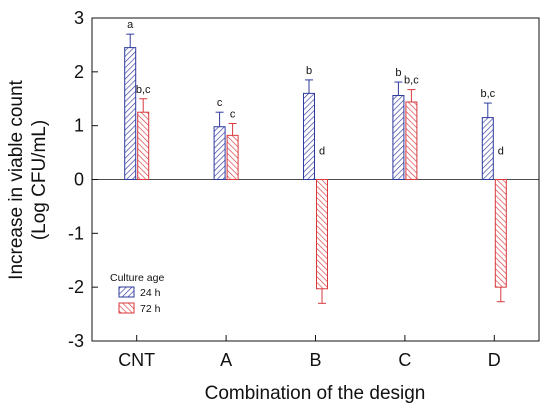 This screenshot has height=412, width=550. I want to click on x-axis-title: Combination of the design, so click(315, 393).